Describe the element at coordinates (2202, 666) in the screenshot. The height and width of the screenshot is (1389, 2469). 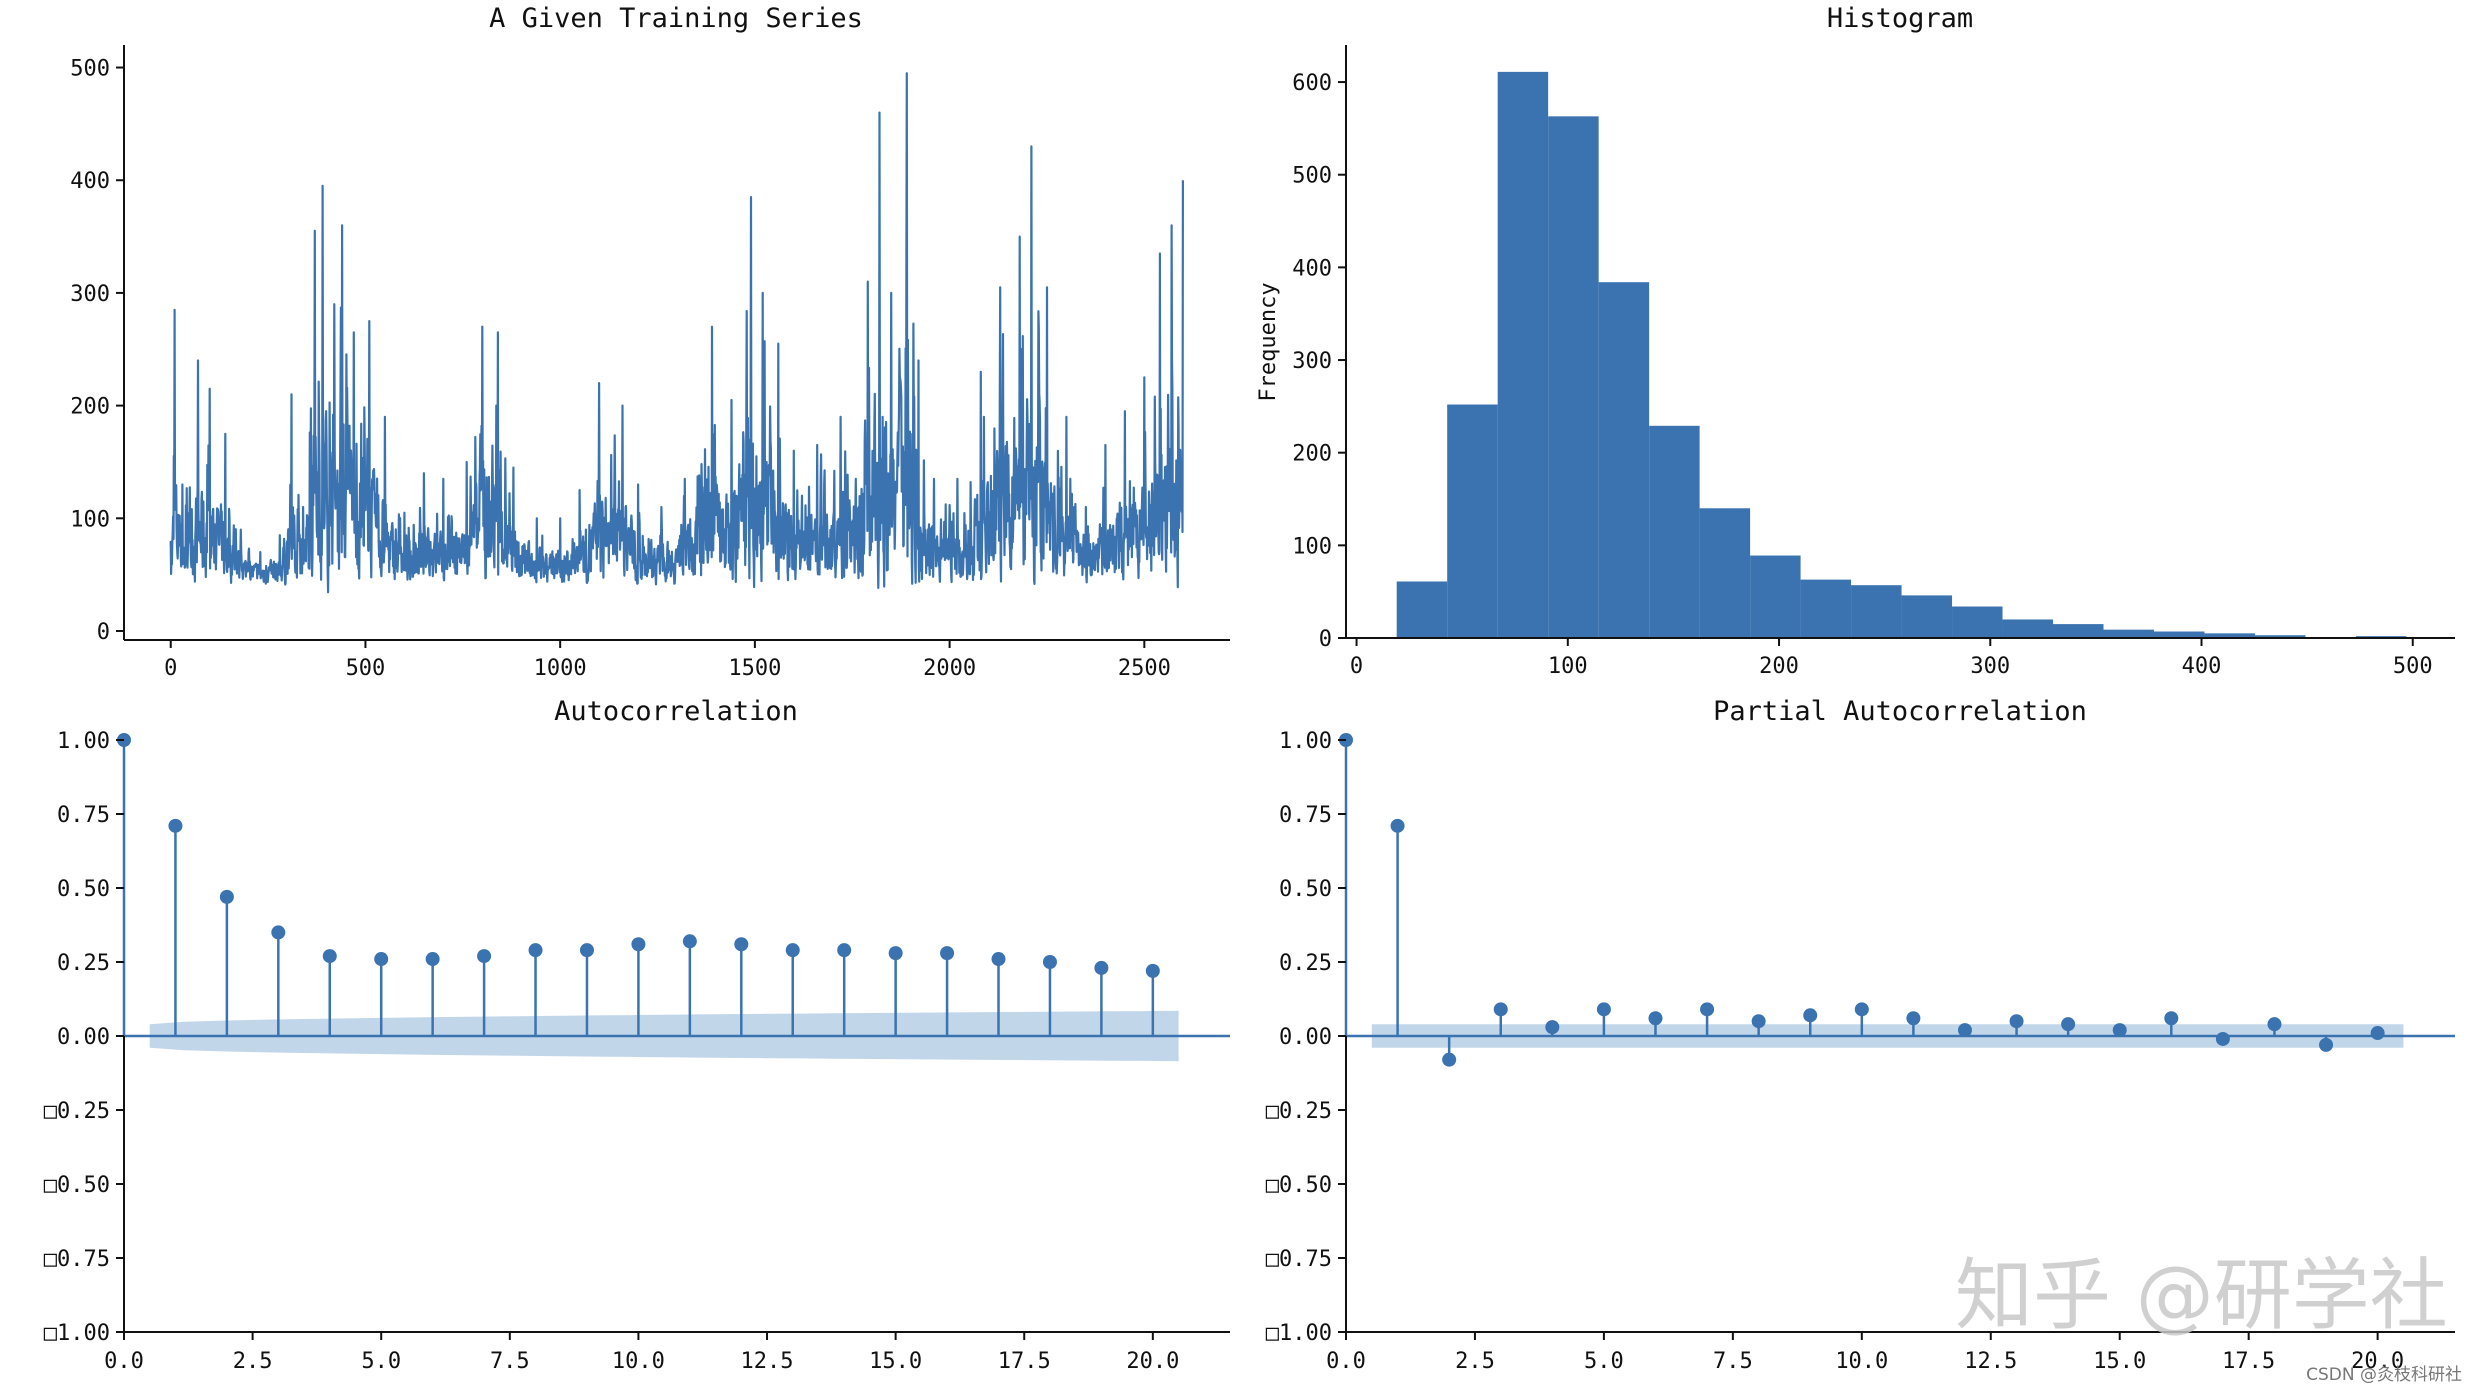
I see `x-tick-label: 400` at that location.